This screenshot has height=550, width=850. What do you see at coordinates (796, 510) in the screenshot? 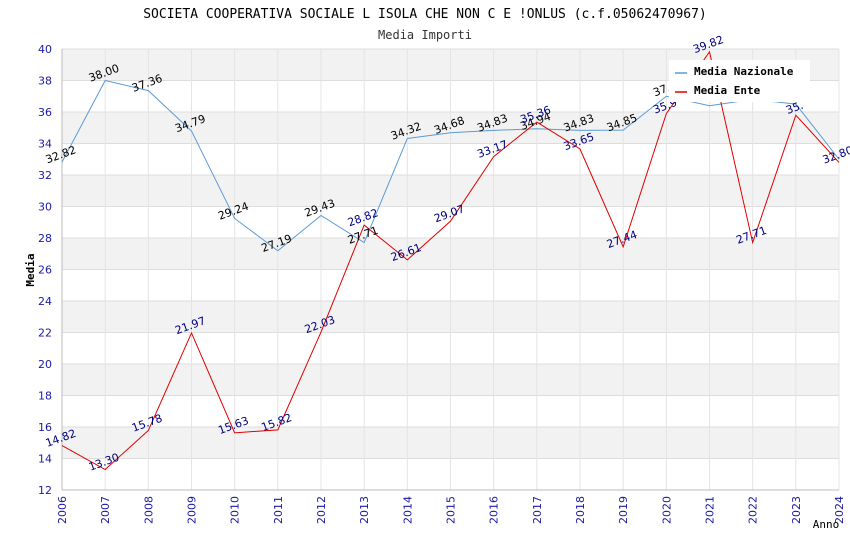
I see `x-tick-label: 2023` at bounding box center [796, 510].